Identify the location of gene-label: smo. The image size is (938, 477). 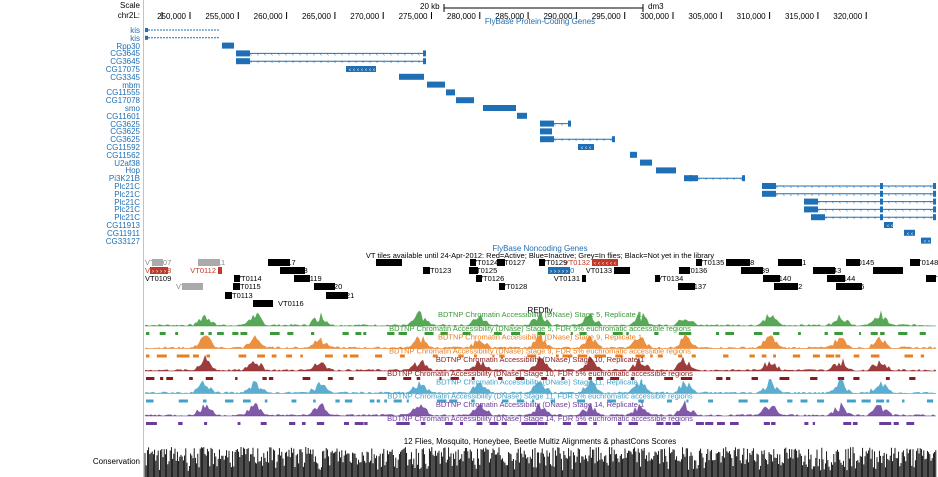
(132, 108).